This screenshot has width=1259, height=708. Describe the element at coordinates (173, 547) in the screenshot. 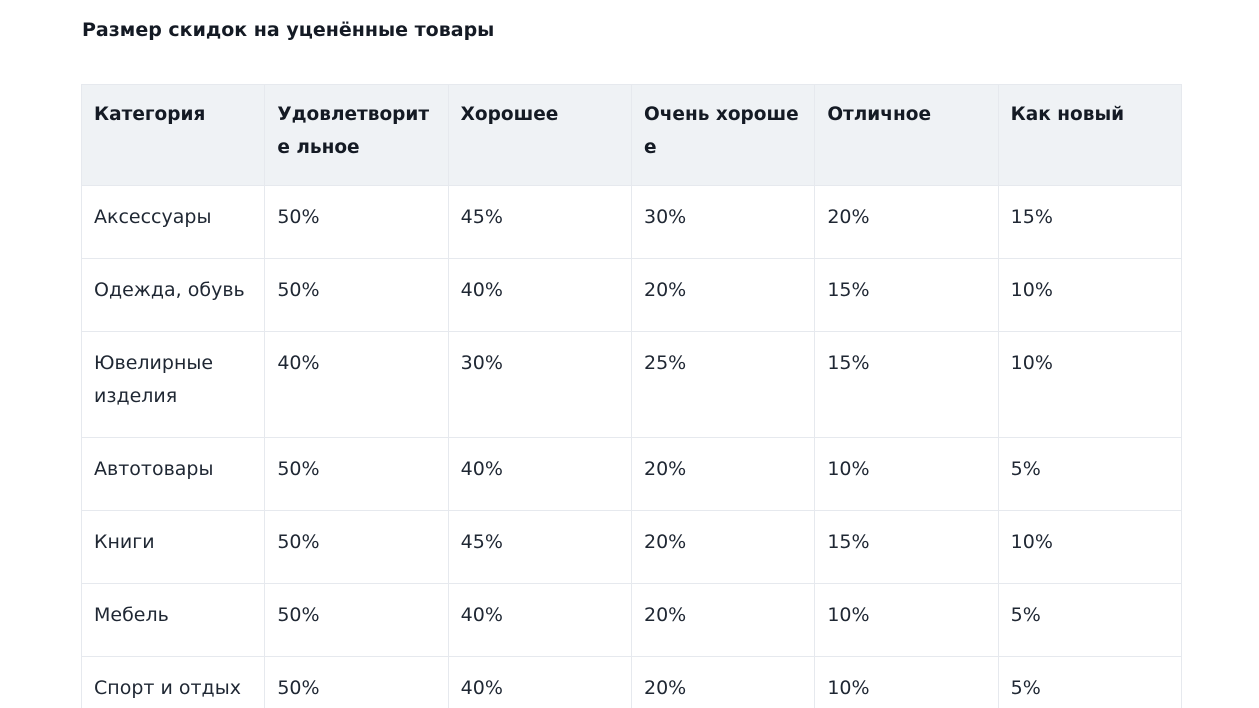

I see `row-category: Книги` at that location.